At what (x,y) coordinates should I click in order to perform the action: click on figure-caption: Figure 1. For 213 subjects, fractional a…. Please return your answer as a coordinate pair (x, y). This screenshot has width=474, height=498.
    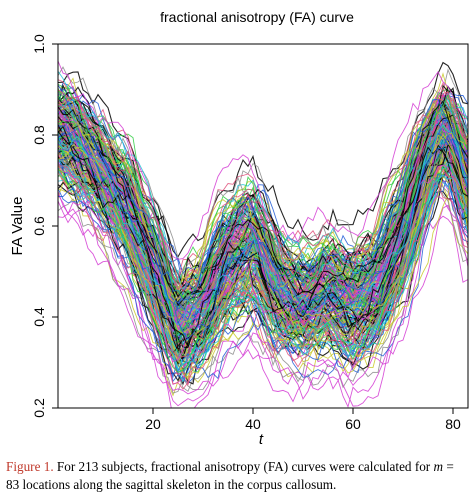
    Looking at the image, I should click on (238, 476).